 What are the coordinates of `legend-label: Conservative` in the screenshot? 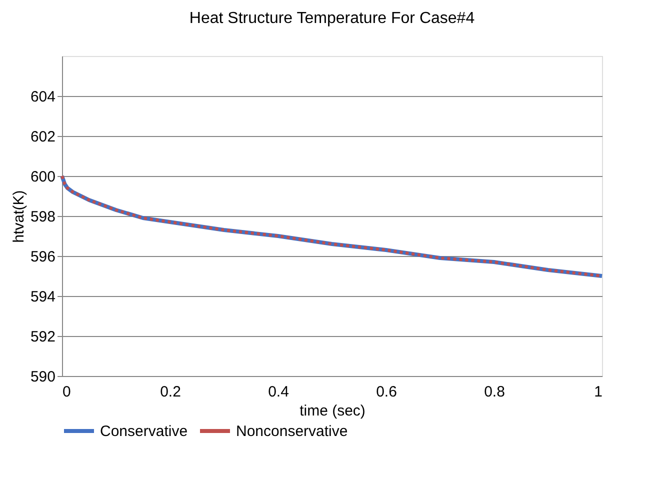 It's located at (144, 431).